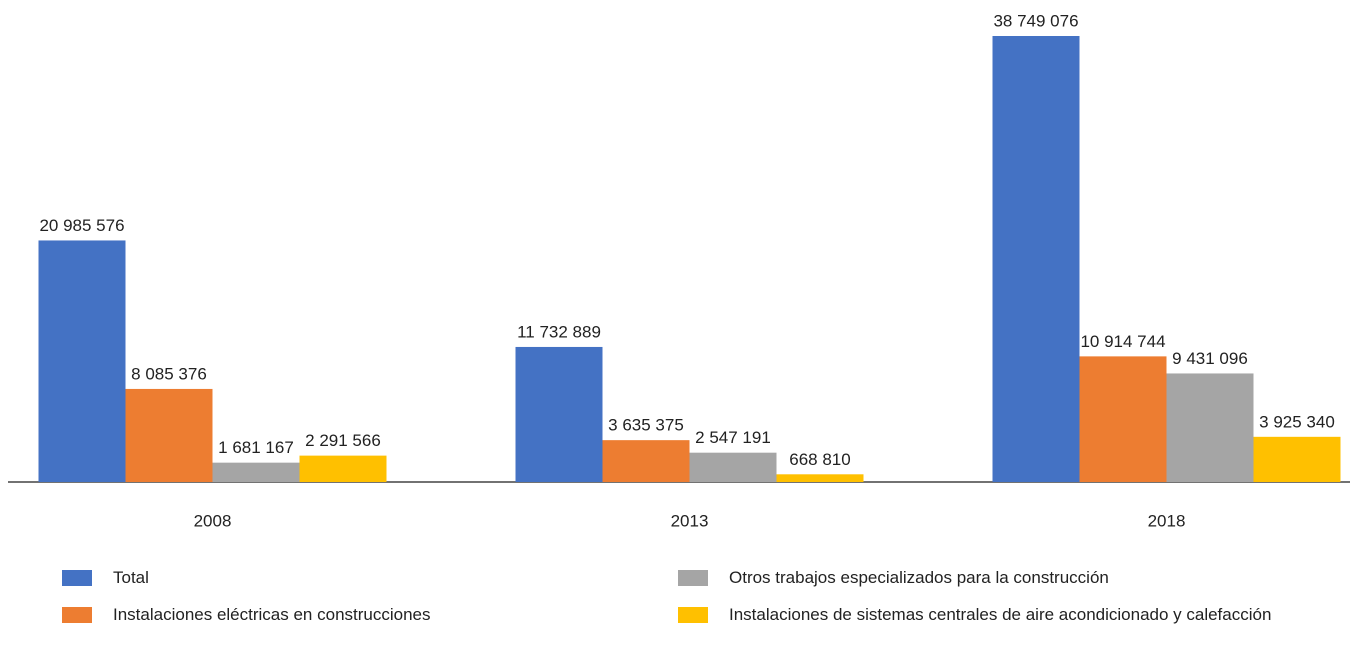 Image resolution: width=1357 pixels, height=653 pixels. I want to click on data-label: 668 810, so click(819, 459).